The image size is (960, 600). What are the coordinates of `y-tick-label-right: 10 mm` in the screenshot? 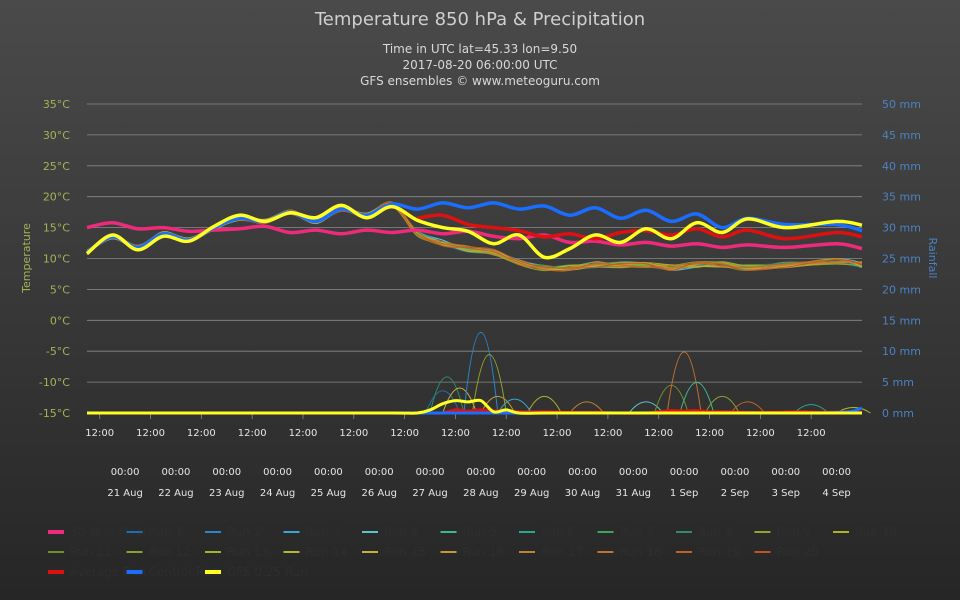 It's located at (901, 351).